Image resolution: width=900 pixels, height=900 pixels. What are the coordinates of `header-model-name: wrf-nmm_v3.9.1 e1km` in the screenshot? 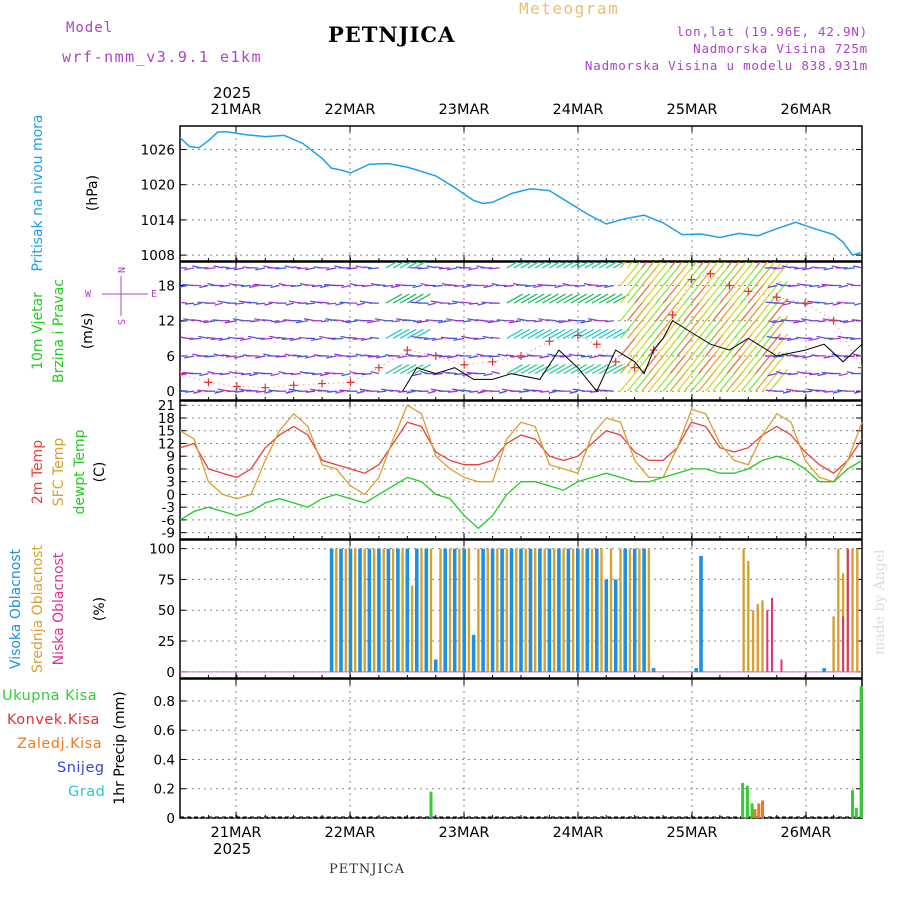 It's located at (162, 57).